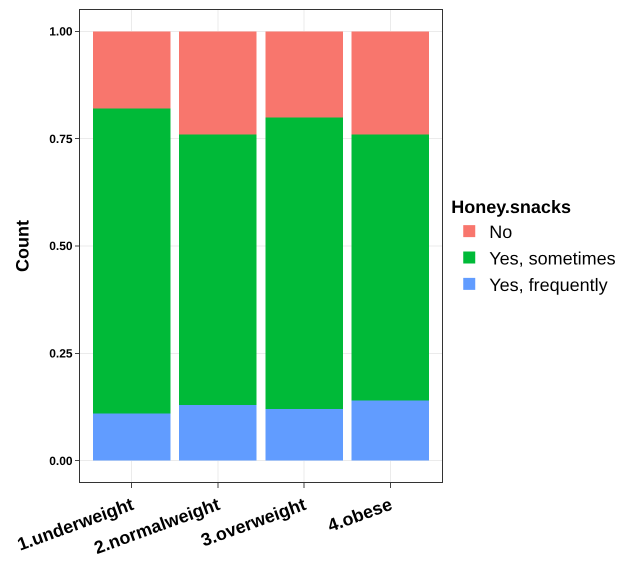  What do you see at coordinates (61, 461) in the screenshot?
I see `y-tick-label: 0.00` at bounding box center [61, 461].